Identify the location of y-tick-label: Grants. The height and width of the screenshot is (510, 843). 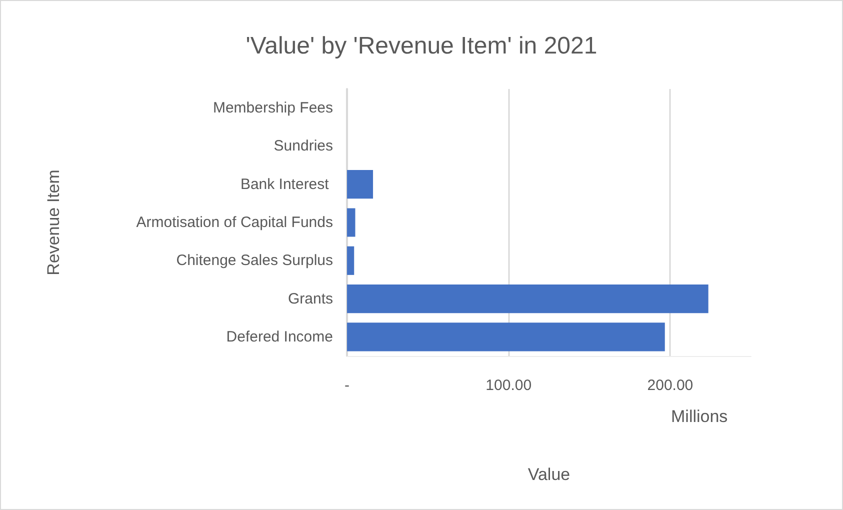
(310, 299).